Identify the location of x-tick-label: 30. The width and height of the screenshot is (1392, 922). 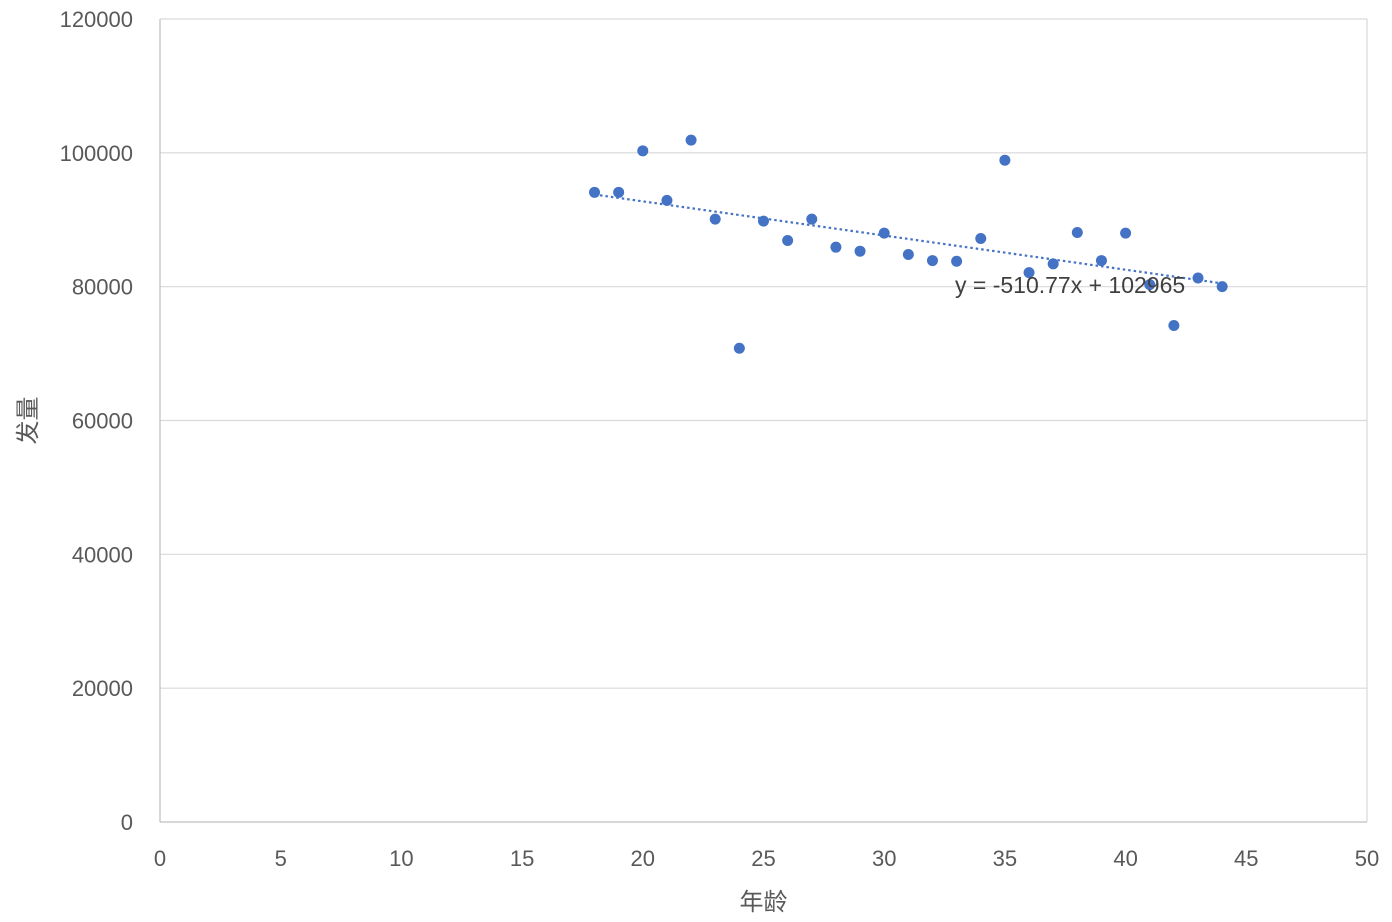
(884, 858).